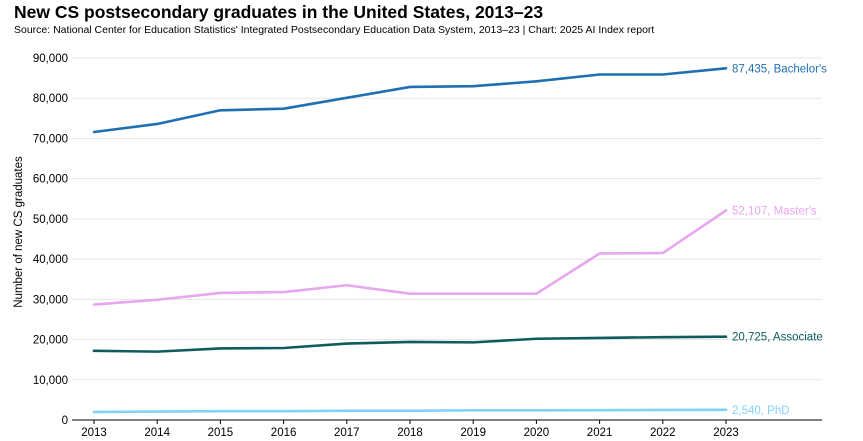  I want to click on x-tick-label: 2015, so click(221, 433).